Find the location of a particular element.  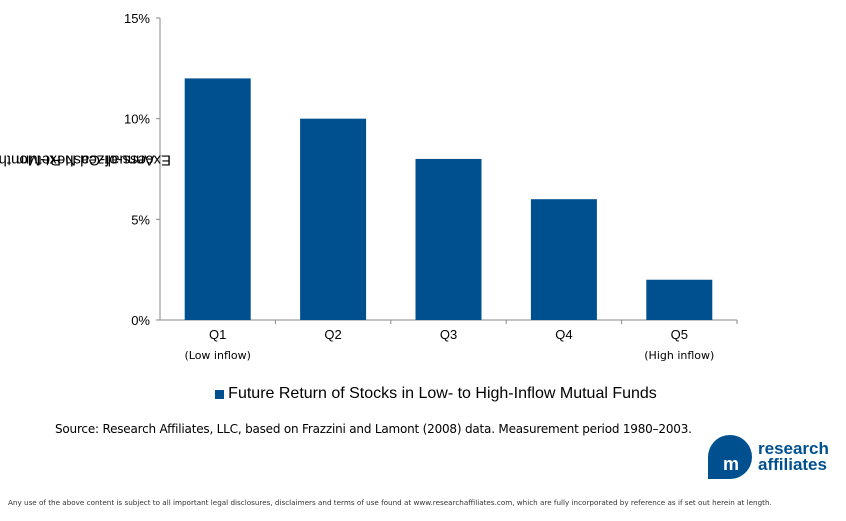

y-tick-label: 15% is located at coordinates (137, 18).